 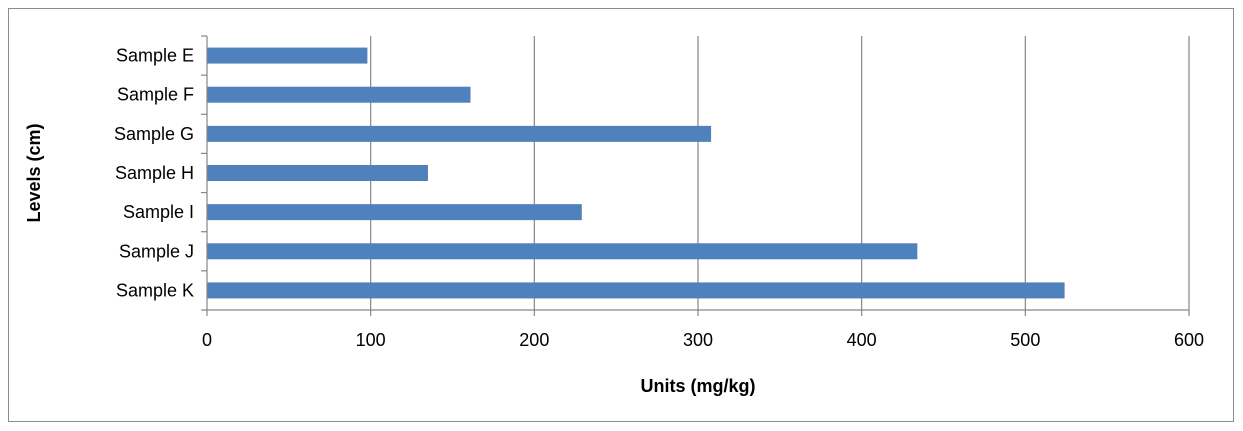 What do you see at coordinates (154, 134) in the screenshot?
I see `y-tick-label: Sample G` at bounding box center [154, 134].